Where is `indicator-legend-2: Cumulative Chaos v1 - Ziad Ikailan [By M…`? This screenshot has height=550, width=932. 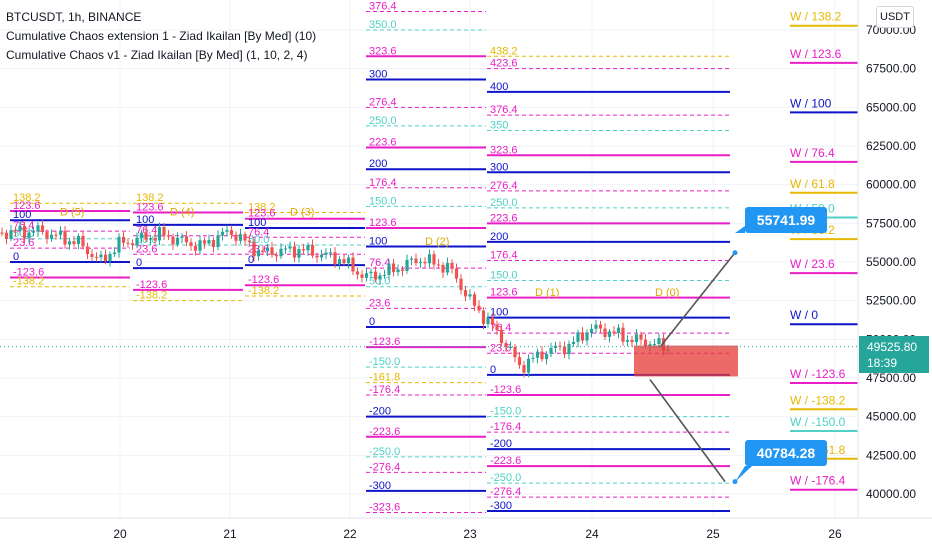
indicator-legend-2: Cumulative Chaos v1 - Ziad Ikailan [By M… is located at coordinates (157, 55).